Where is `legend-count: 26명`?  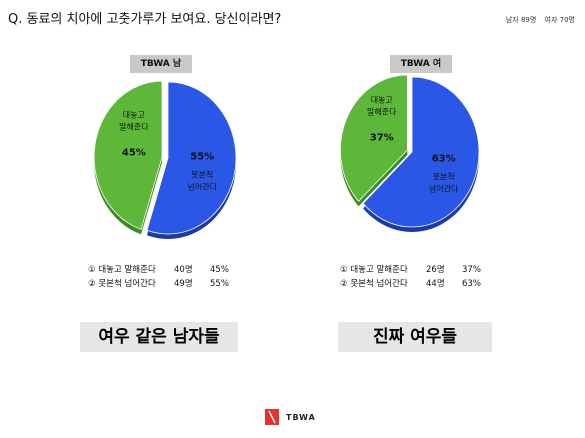
legend-count: 26명 is located at coordinates (435, 270).